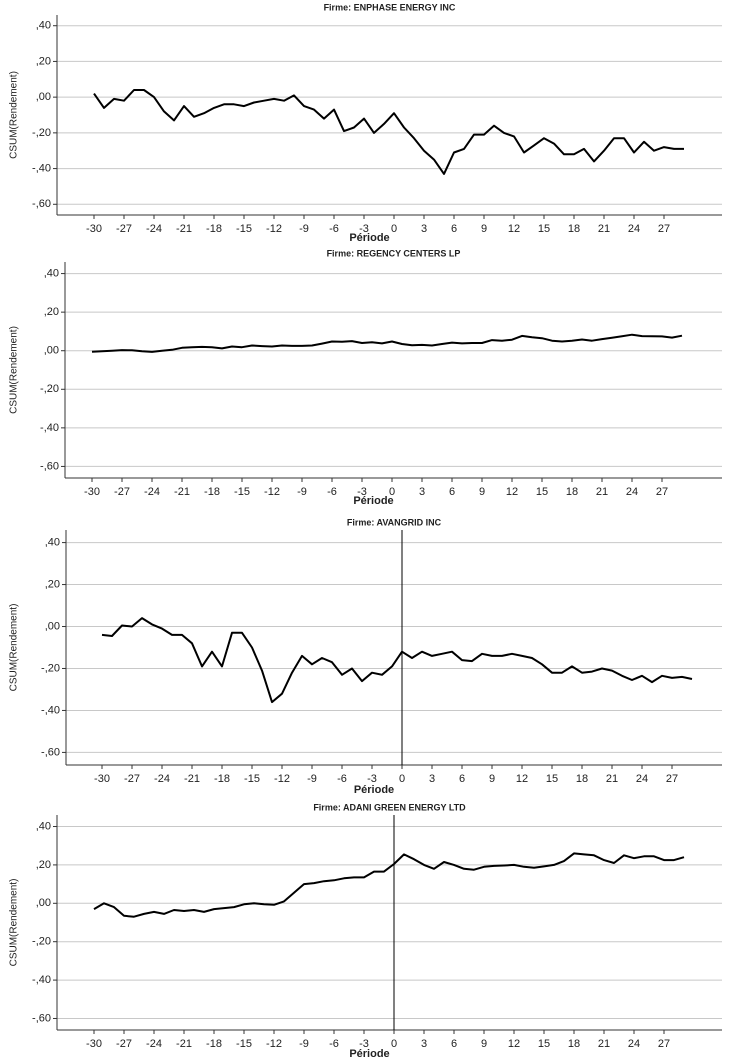 This screenshot has width=731, height=1062. I want to click on chart-title: Firme: REGENCY CENTERS LP, so click(394, 253).